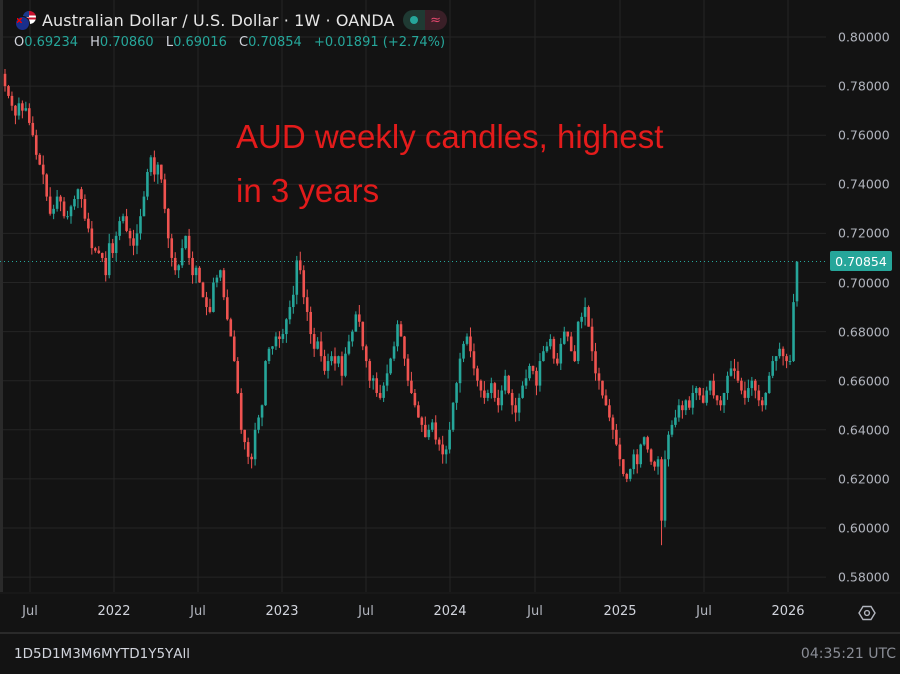  Describe the element at coordinates (864, 577) in the screenshot. I see `price-label: 0.58000` at that location.